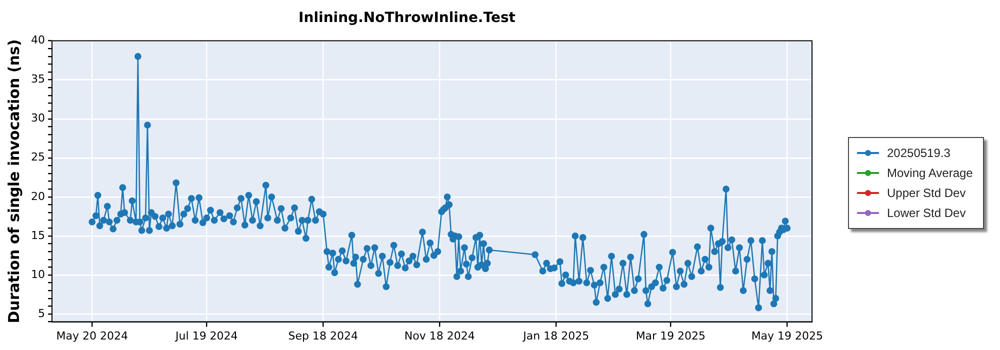  Describe the element at coordinates (37, 40) in the screenshot. I see `y-tick-label: 40` at that location.